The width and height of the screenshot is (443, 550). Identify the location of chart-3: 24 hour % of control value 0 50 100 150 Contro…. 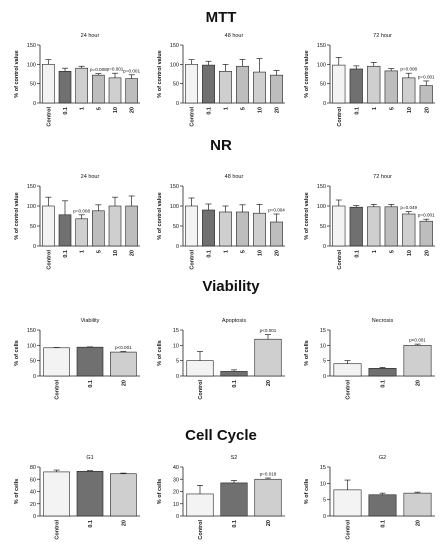
(77, 222).